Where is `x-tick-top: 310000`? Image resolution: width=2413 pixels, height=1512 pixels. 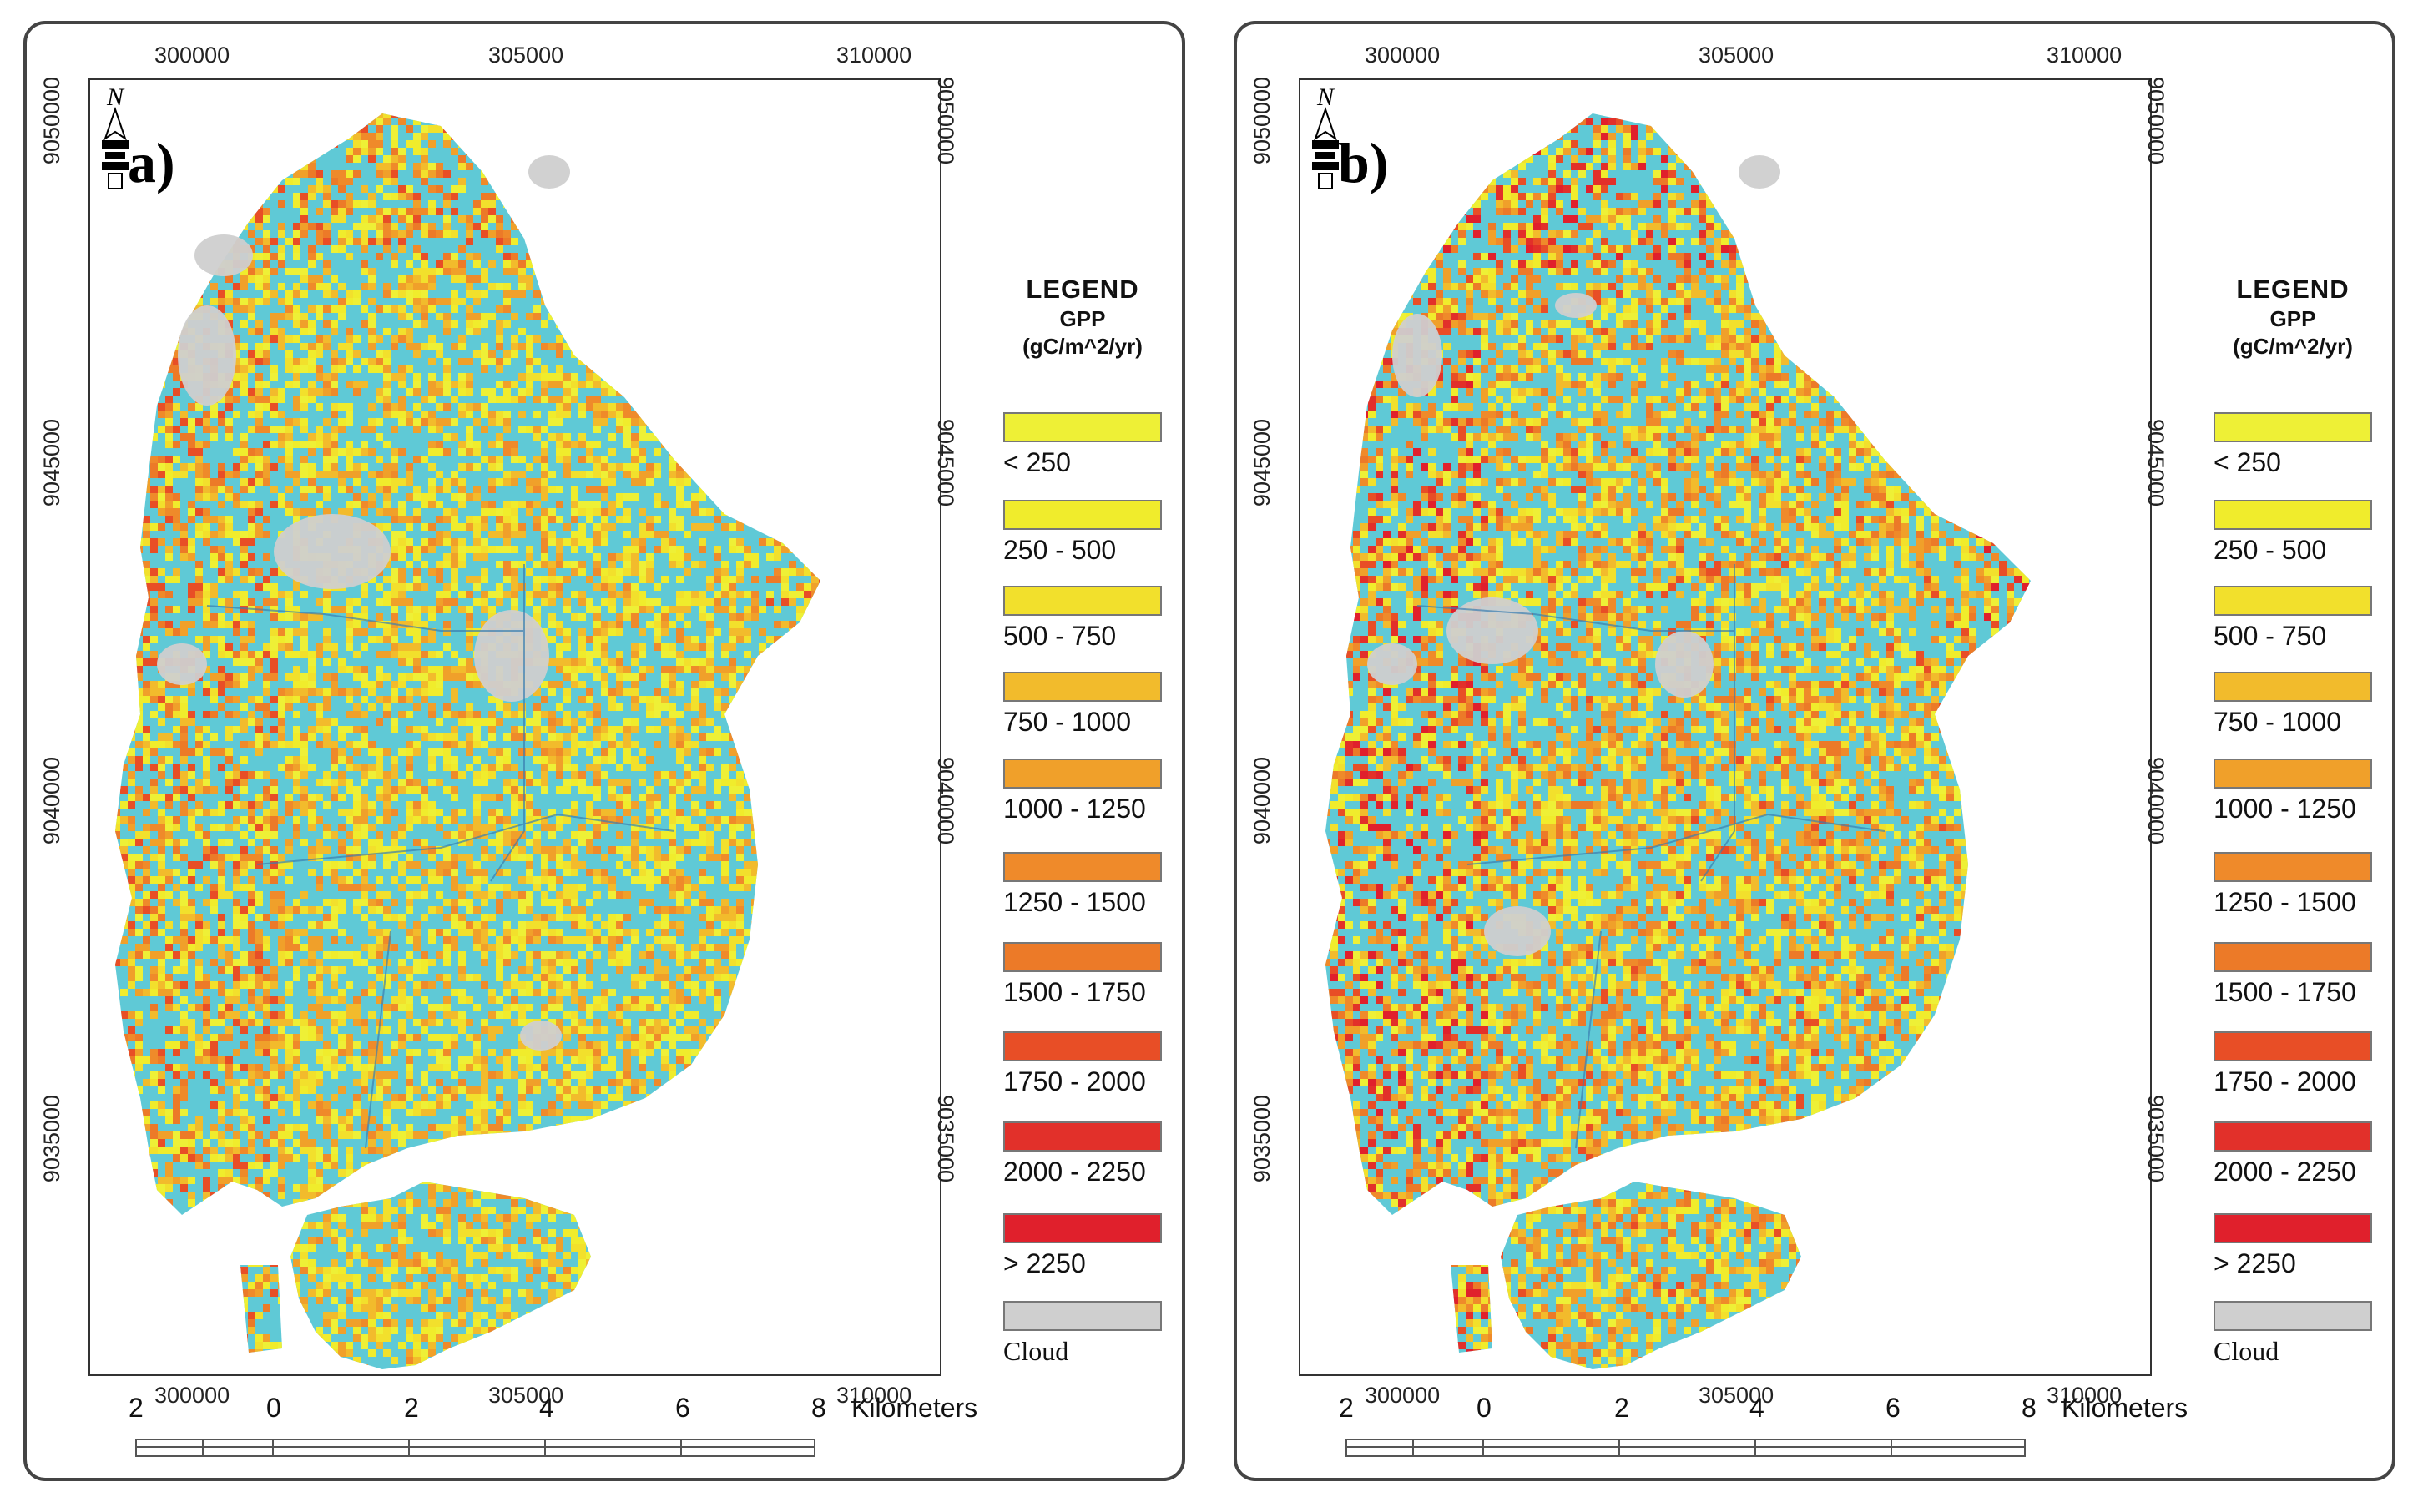 x-tick-top: 310000 is located at coordinates (2084, 55).